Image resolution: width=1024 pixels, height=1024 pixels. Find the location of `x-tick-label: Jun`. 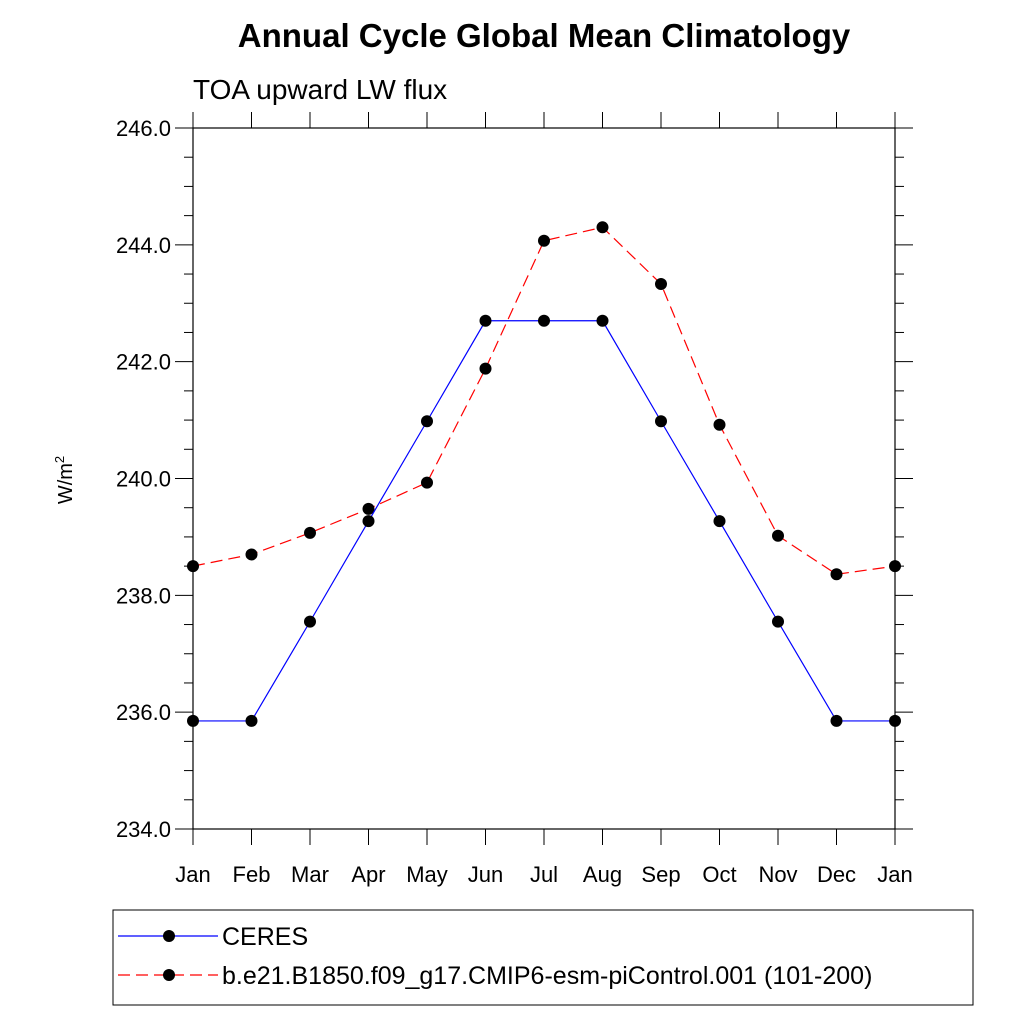

x-tick-label: Jun is located at coordinates (485, 874).